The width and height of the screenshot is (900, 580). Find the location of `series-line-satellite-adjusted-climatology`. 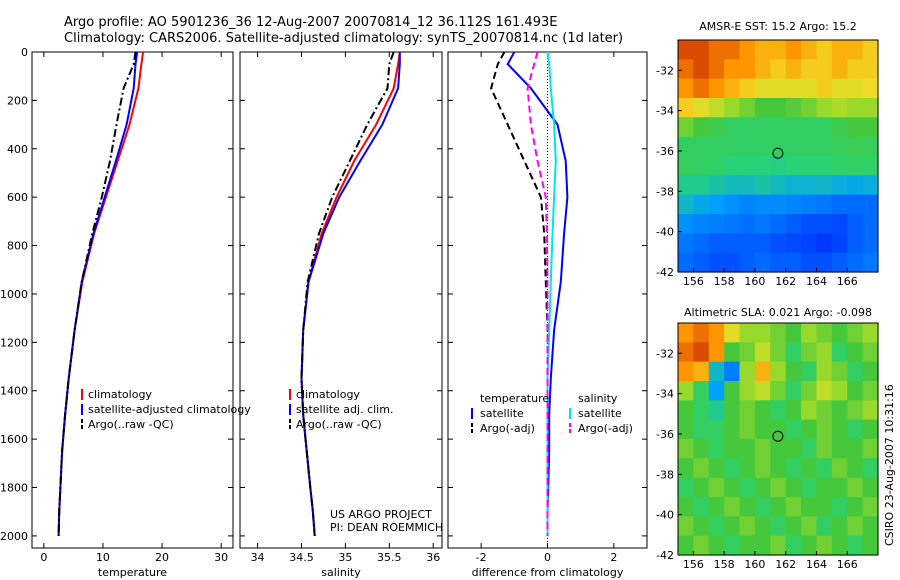

series-line-satellite-adjusted-climatology is located at coordinates (98, 293).